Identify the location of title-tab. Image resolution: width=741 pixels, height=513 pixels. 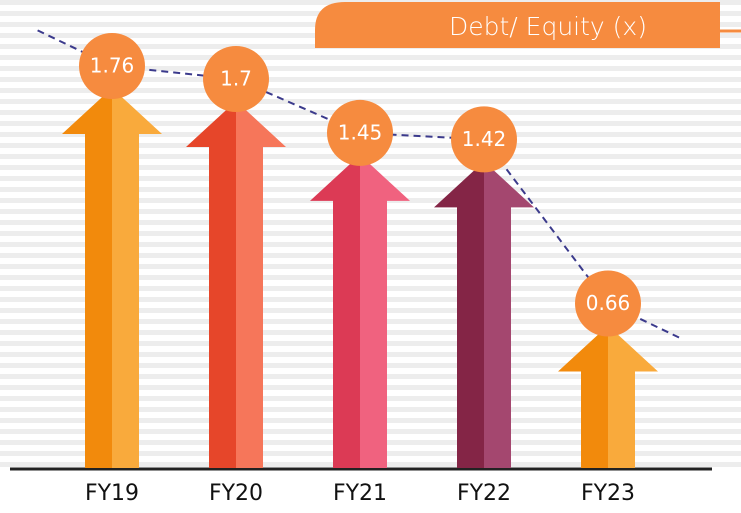
(517, 25).